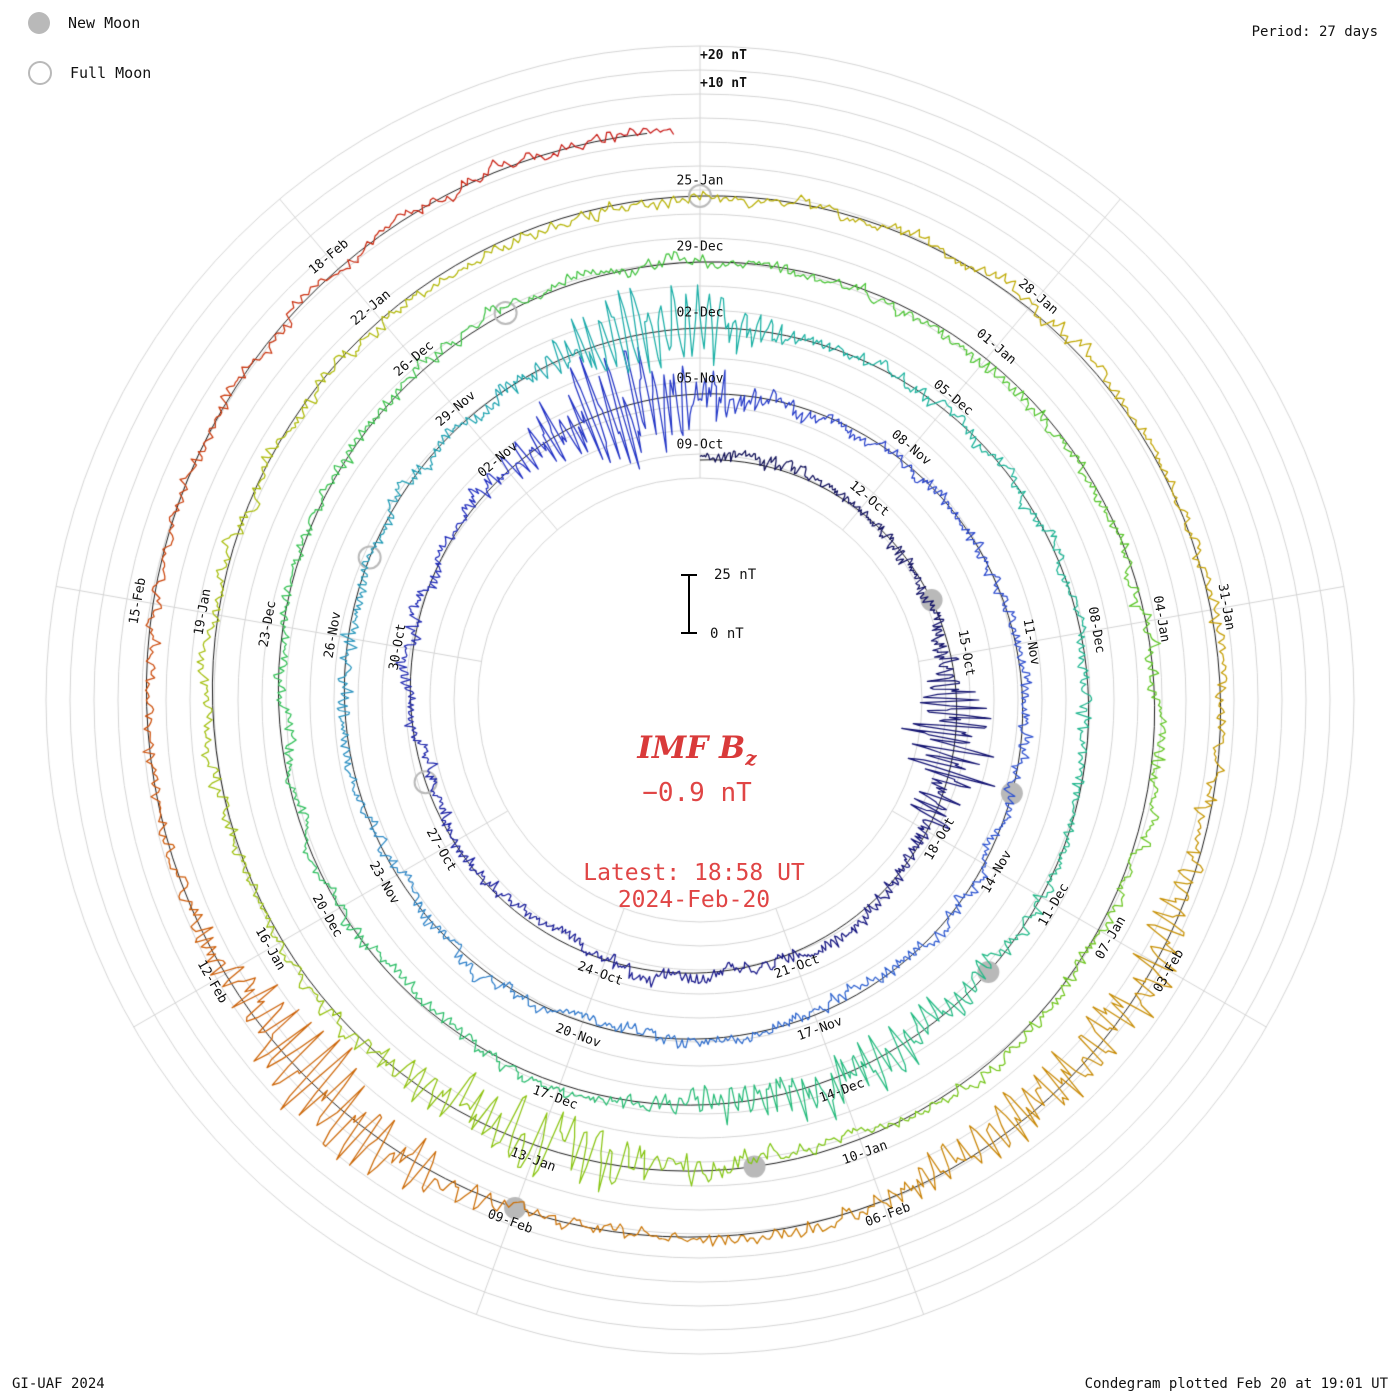 This screenshot has height=1400, width=1400. I want to click on center-title-text: IMF B, so click(691, 748).